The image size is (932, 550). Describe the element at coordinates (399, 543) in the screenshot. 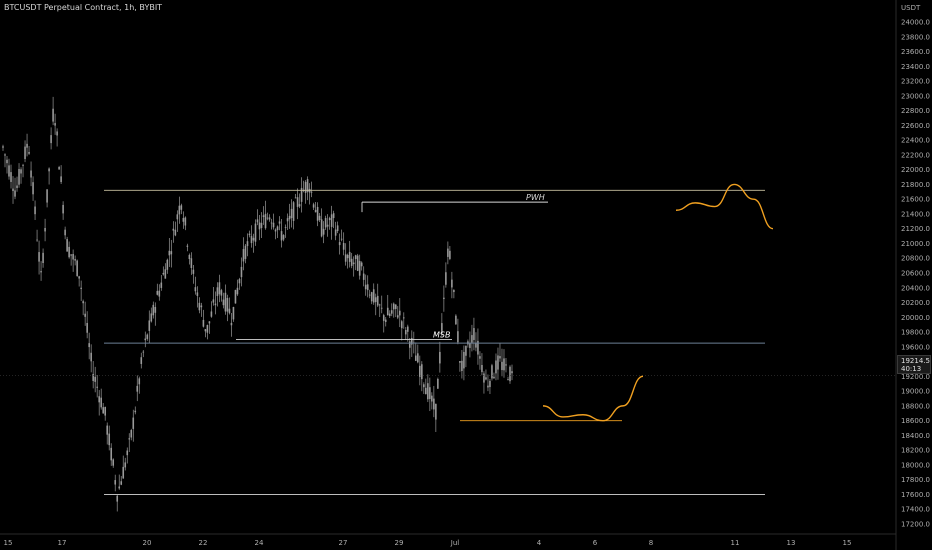

I see `time-tick-label: 29` at that location.